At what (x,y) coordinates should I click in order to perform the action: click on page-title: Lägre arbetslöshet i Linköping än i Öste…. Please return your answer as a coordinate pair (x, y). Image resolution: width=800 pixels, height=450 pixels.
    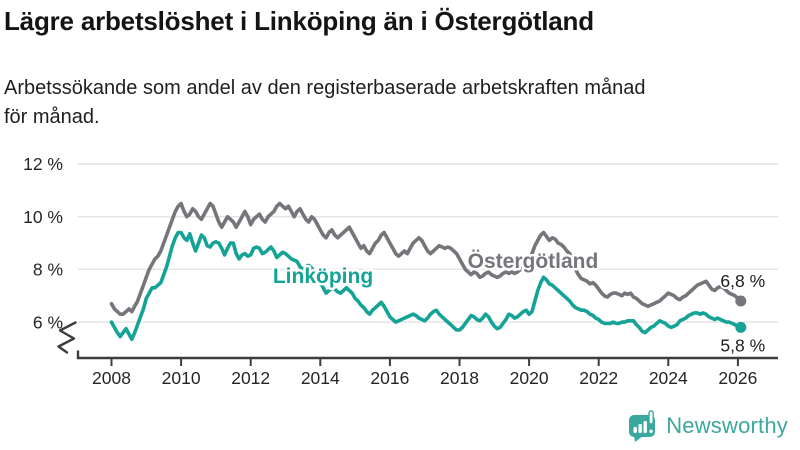
    Looking at the image, I should click on (299, 21).